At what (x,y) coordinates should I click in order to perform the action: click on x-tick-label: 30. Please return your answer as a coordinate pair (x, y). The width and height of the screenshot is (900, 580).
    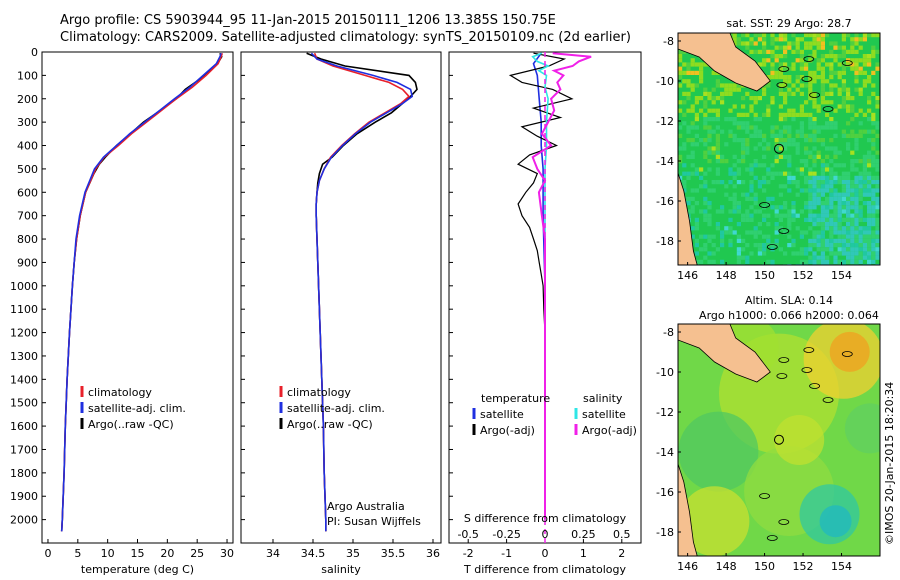
    Looking at the image, I should click on (227, 553).